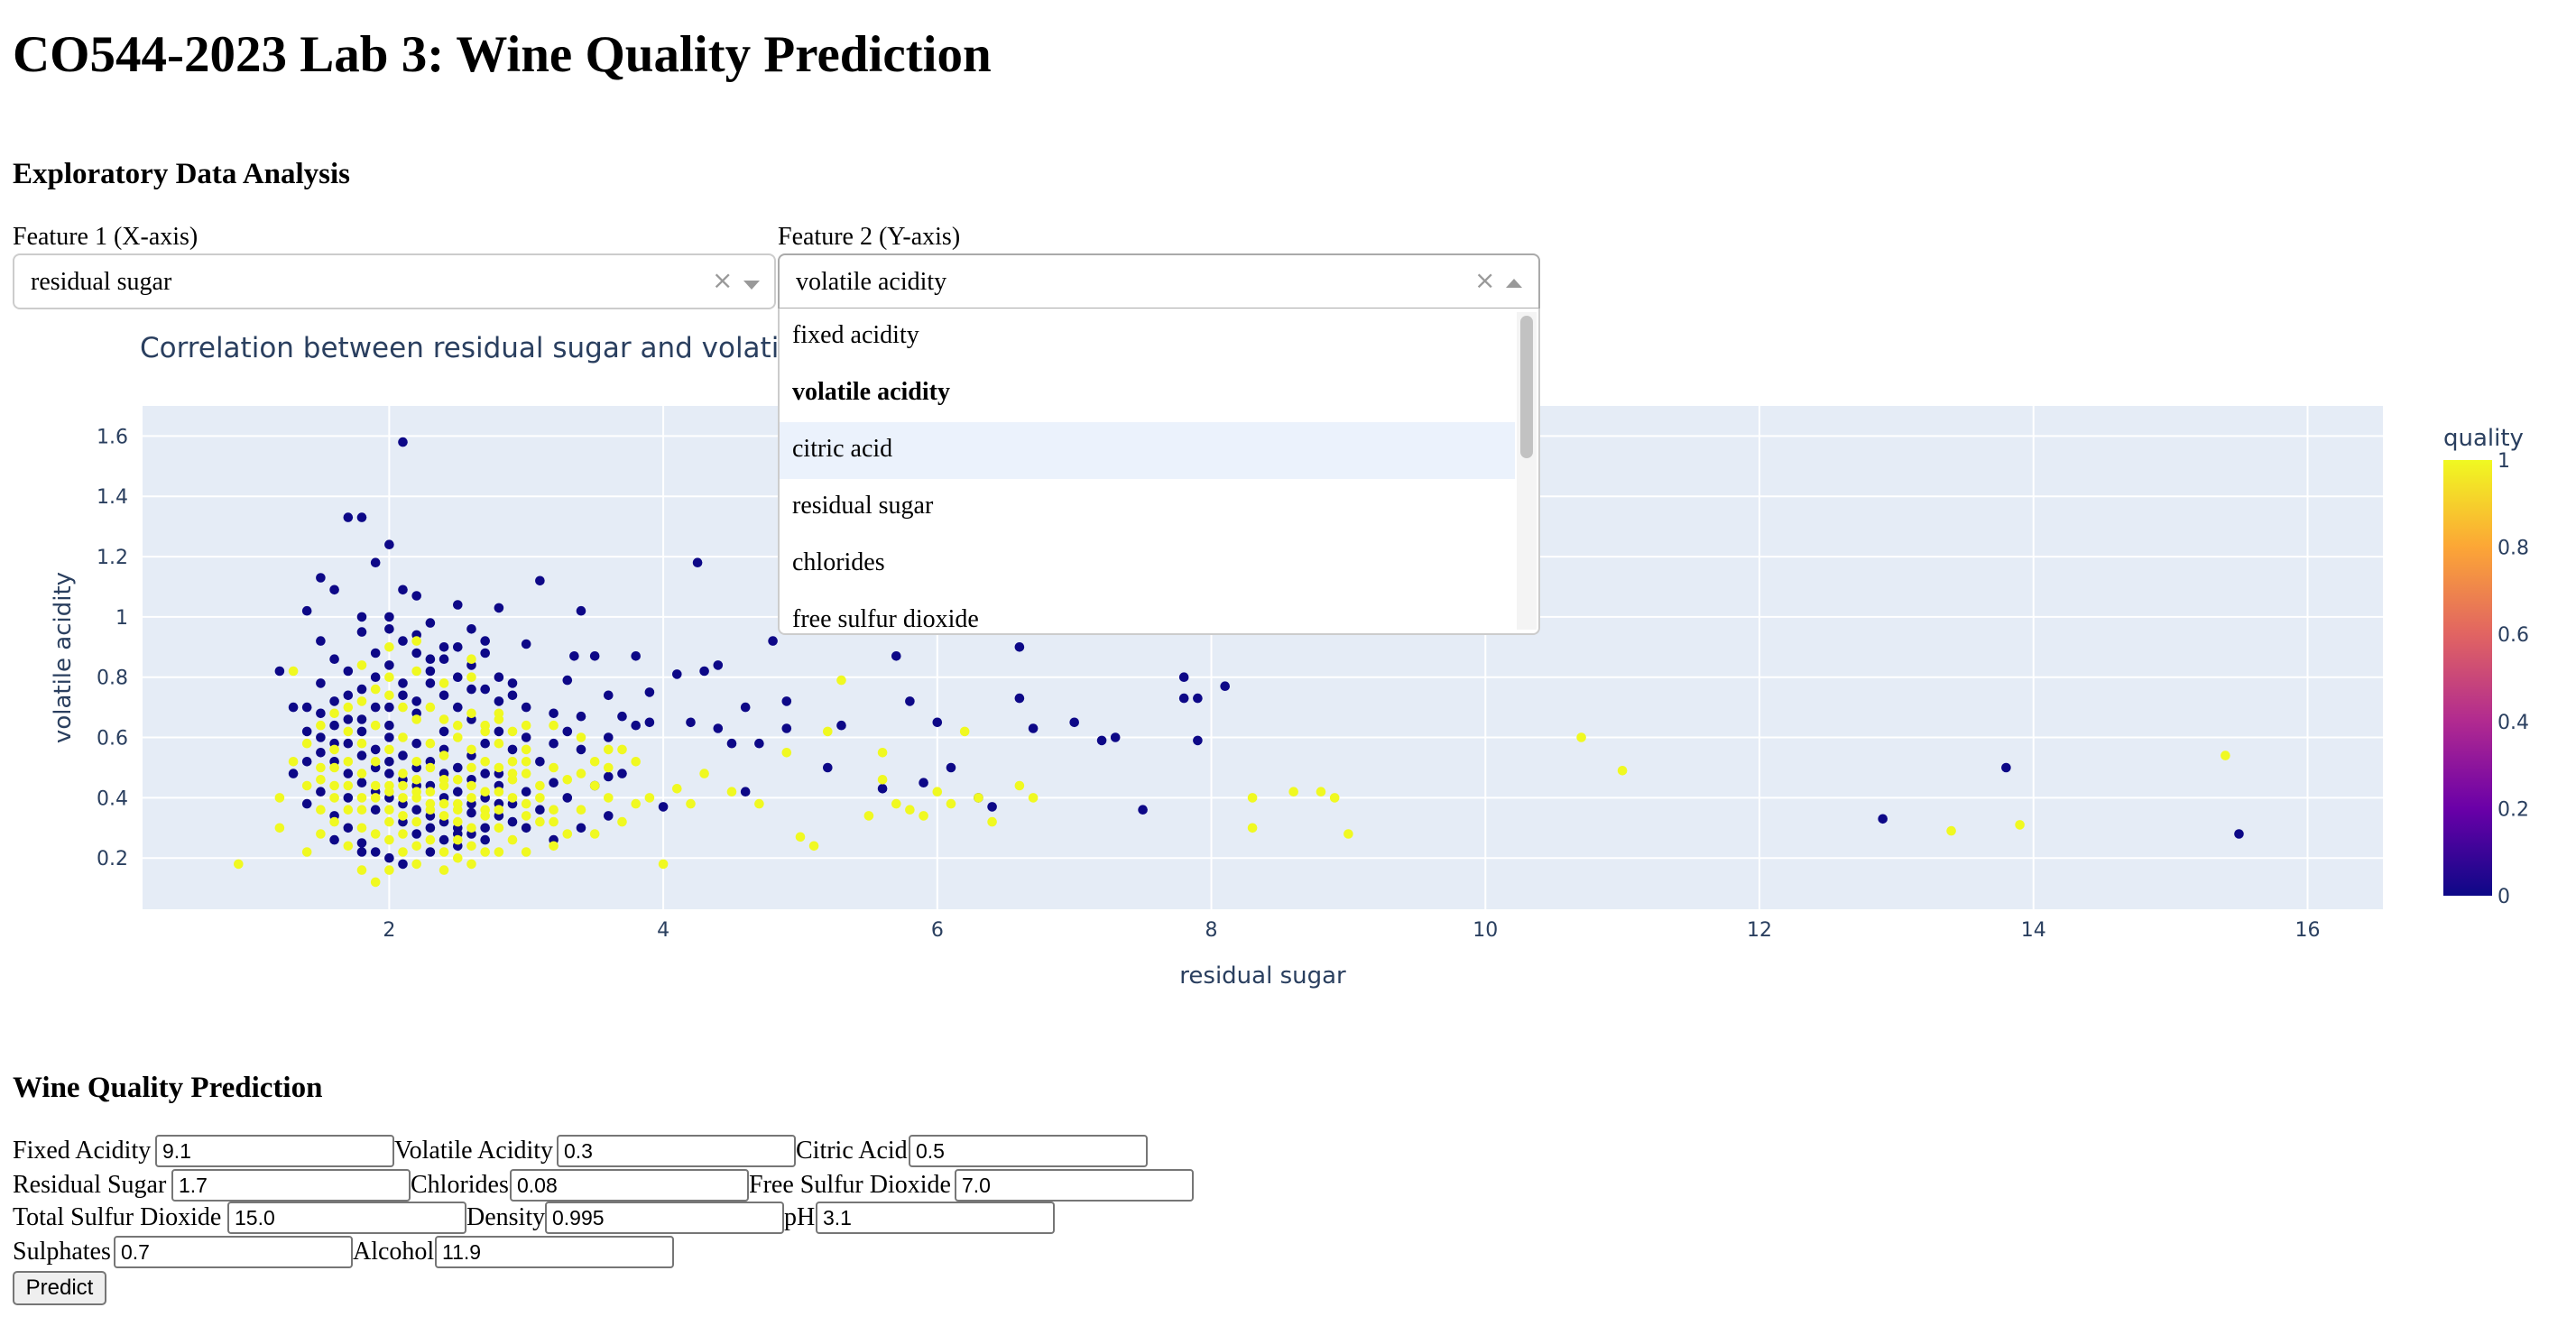 The width and height of the screenshot is (2576, 1326). Describe the element at coordinates (1527, 471) in the screenshot. I see `menu-scrollbar` at that location.